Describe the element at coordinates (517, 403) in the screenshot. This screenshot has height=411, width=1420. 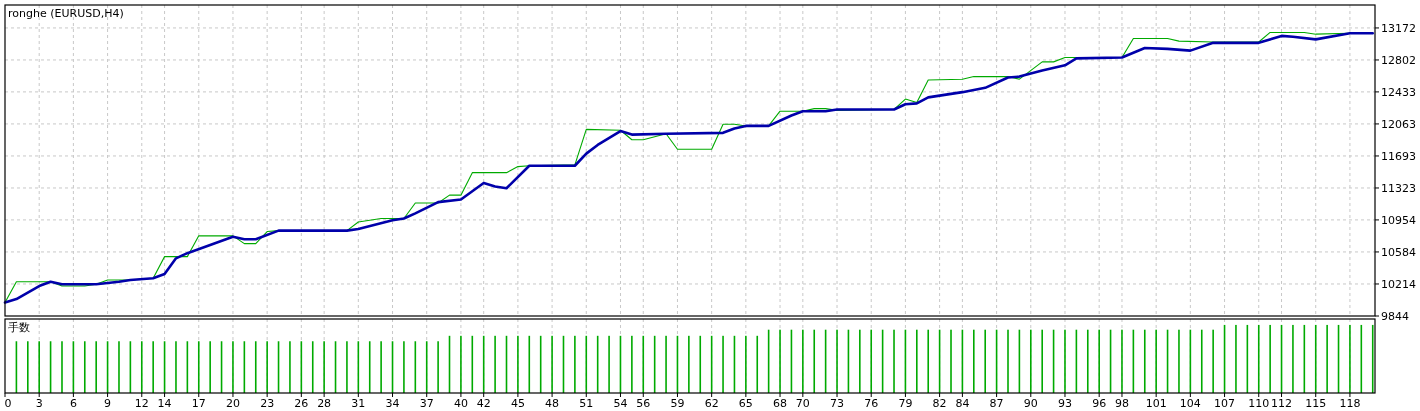
I see `x-tick-label: 45` at that location.